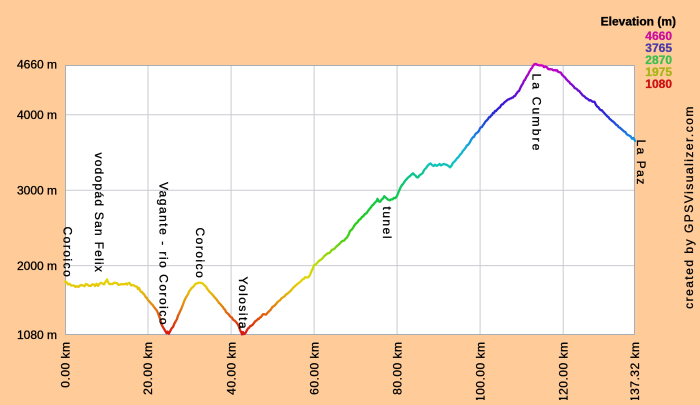 The image size is (700, 405). Describe the element at coordinates (37, 191) in the screenshot. I see `svg-text: 3000 m` at that location.